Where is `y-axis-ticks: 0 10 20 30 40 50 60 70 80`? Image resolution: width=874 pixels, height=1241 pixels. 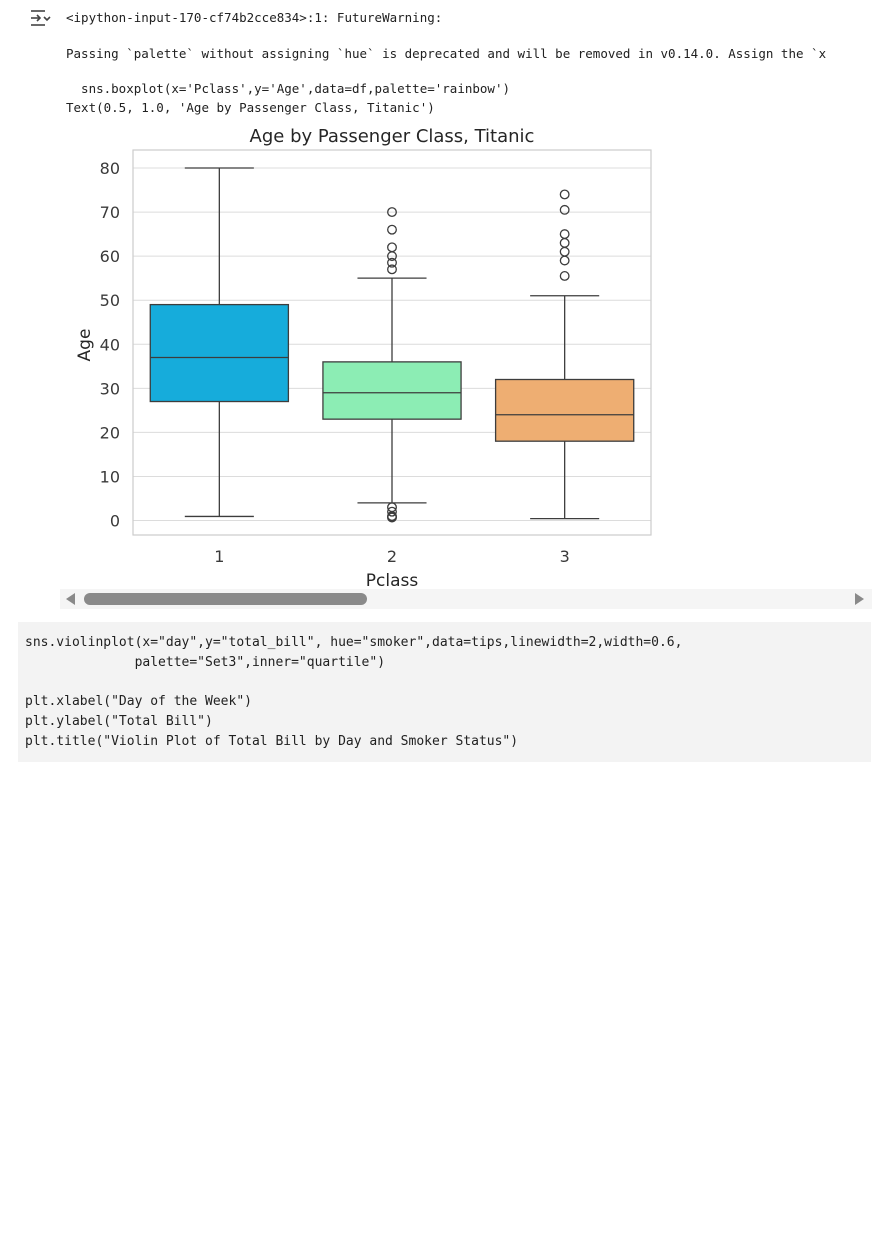
y-axis-ticks: 0 10 20 30 40 50 60 70 80 is located at coordinates (110, 345).